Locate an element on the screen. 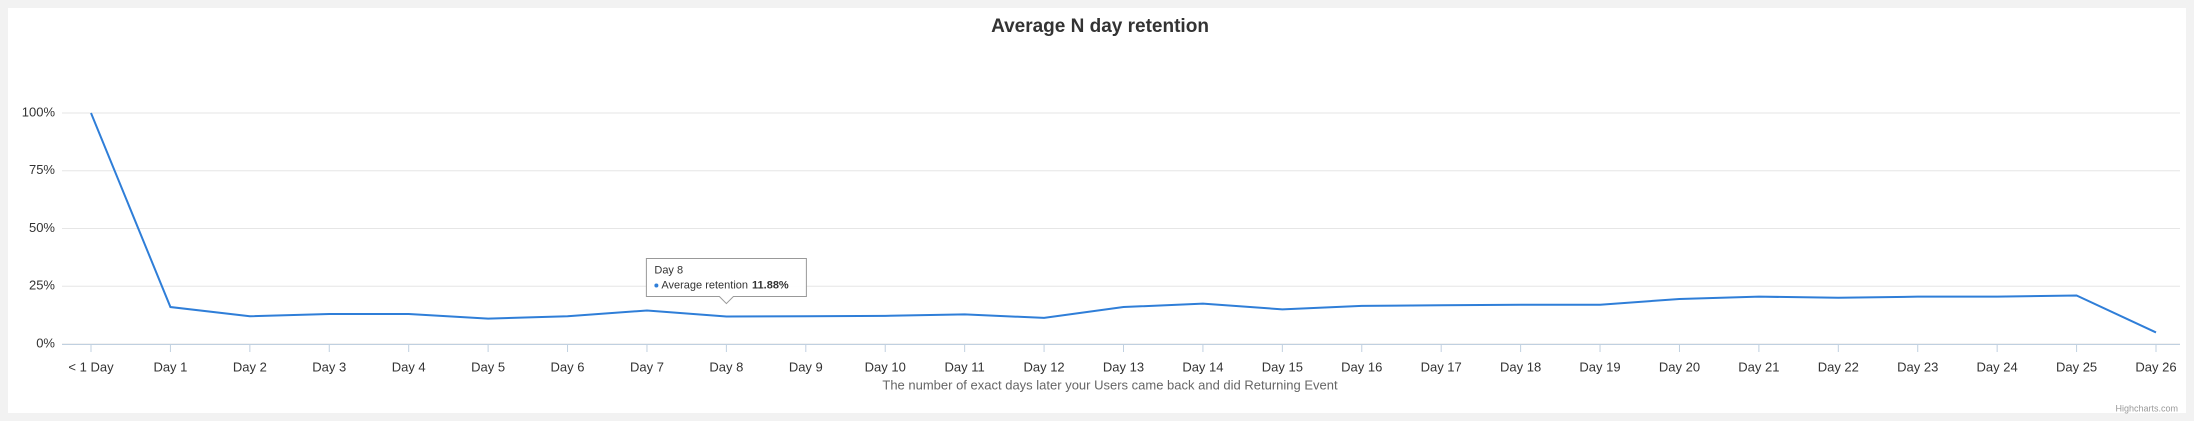 Image resolution: width=2194 pixels, height=421 pixels. tooltip: Day 8 Average retention 11.88% is located at coordinates (726, 281).